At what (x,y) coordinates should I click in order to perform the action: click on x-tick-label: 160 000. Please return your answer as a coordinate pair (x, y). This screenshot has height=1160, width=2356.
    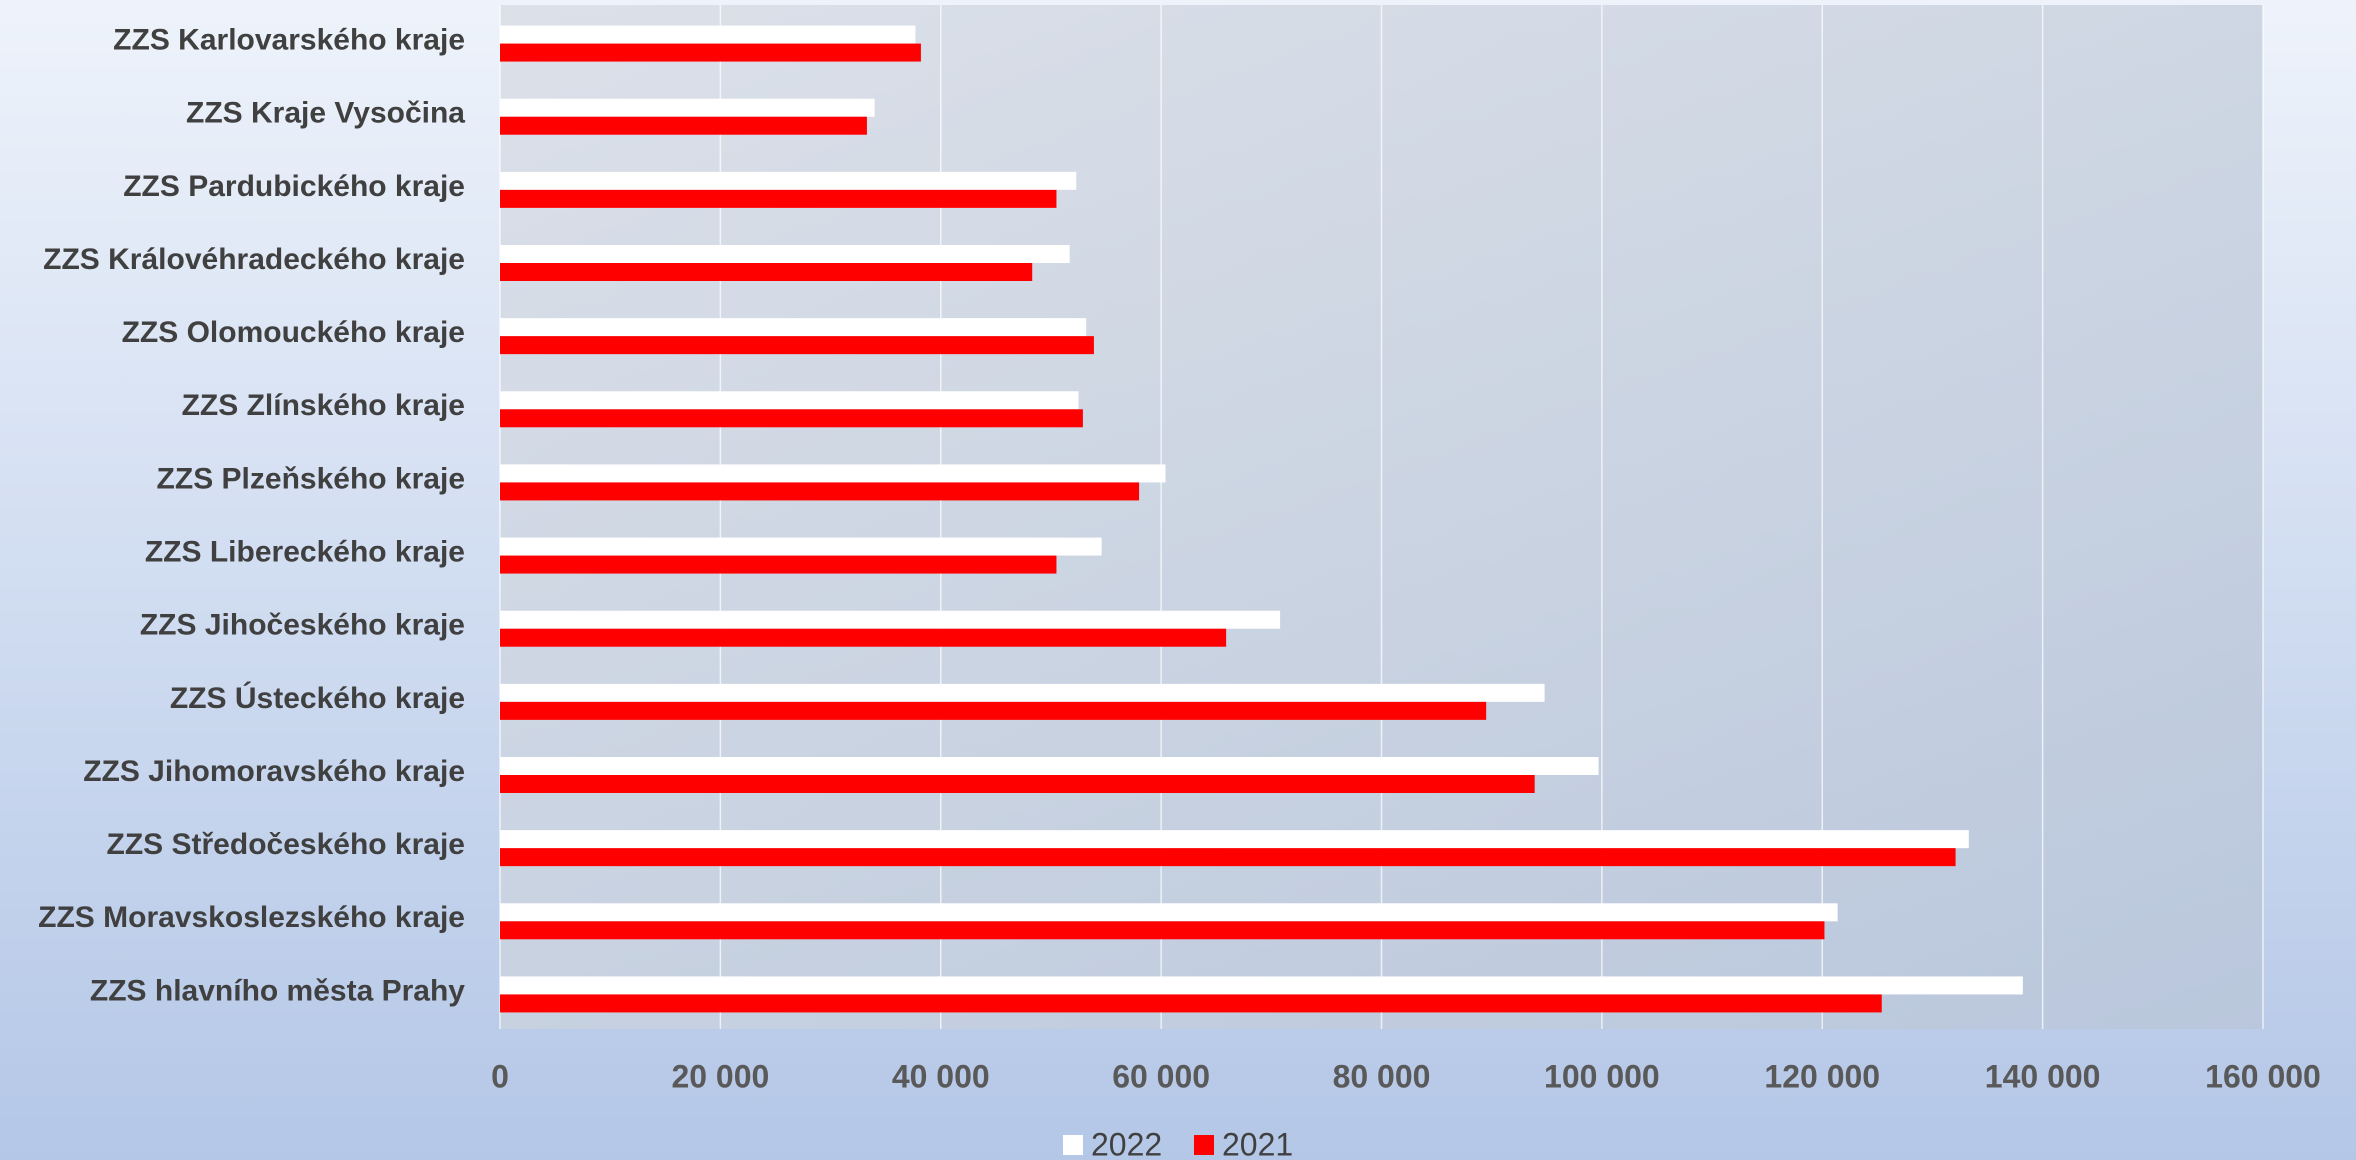
    Looking at the image, I should click on (2263, 1076).